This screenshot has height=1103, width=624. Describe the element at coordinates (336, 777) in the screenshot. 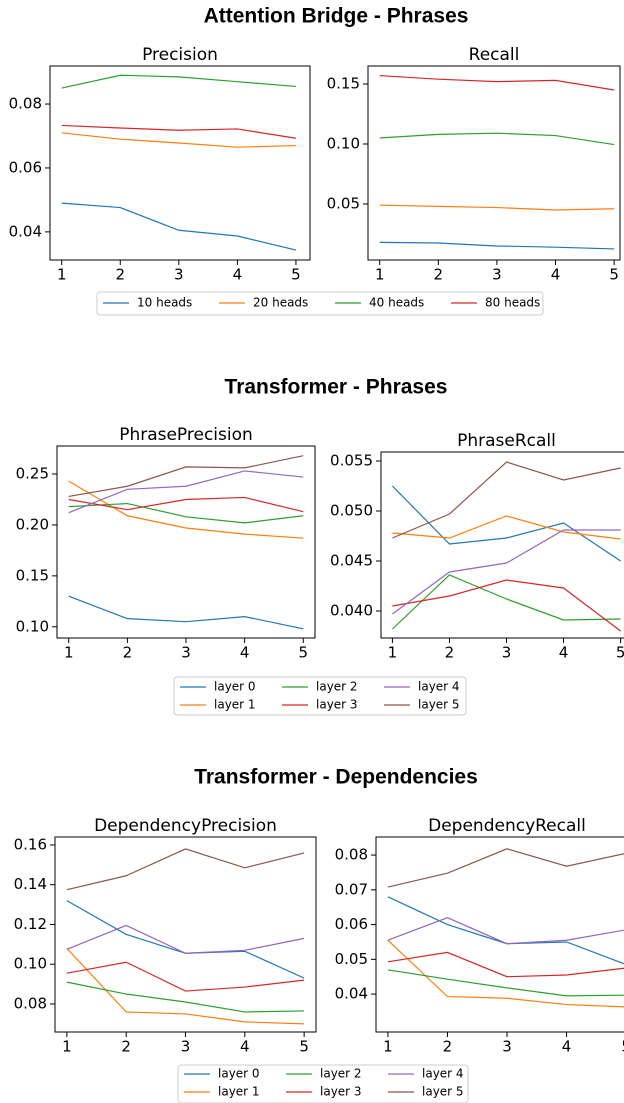

I see `section-title: Transformer - Dependencies` at that location.